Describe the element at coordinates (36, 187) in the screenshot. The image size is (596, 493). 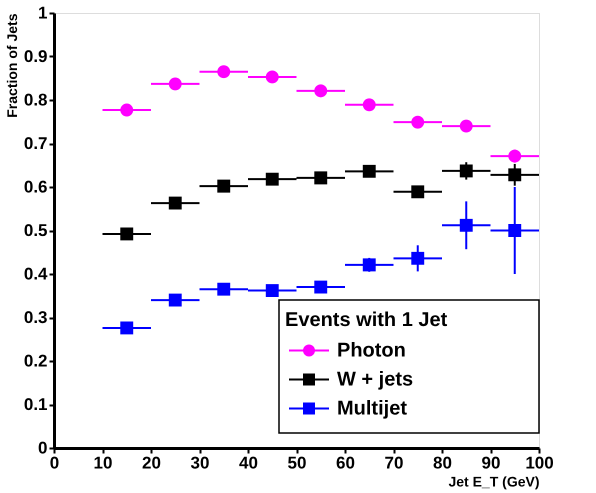
I see `y-tick-label: 0.6` at that location.